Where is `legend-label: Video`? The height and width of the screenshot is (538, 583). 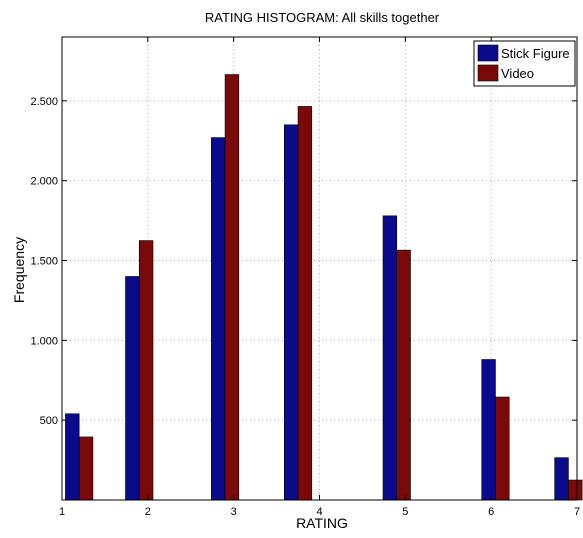
legend-label: Video is located at coordinates (517, 73).